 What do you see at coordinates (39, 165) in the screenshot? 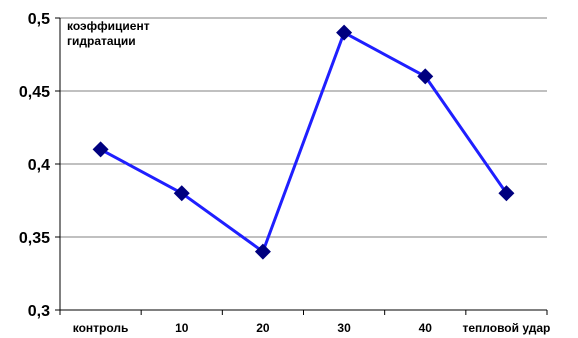
I see `y-tick-label: 0,4` at bounding box center [39, 165].